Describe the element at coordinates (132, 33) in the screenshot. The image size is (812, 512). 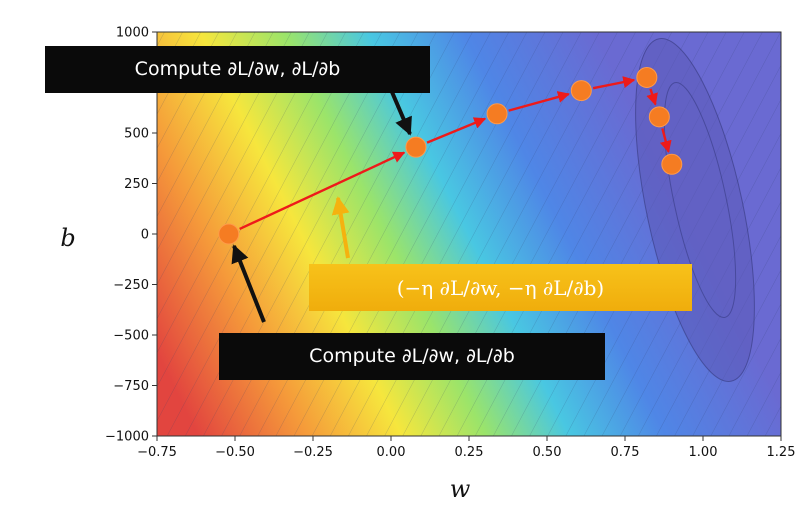
I see `y-tick-label: 1000` at that location.